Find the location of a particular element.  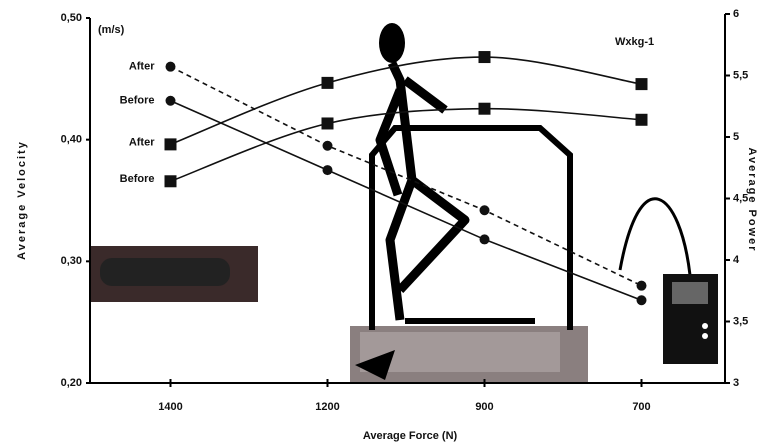

y2-tick-label: 4 is located at coordinates (736, 260).